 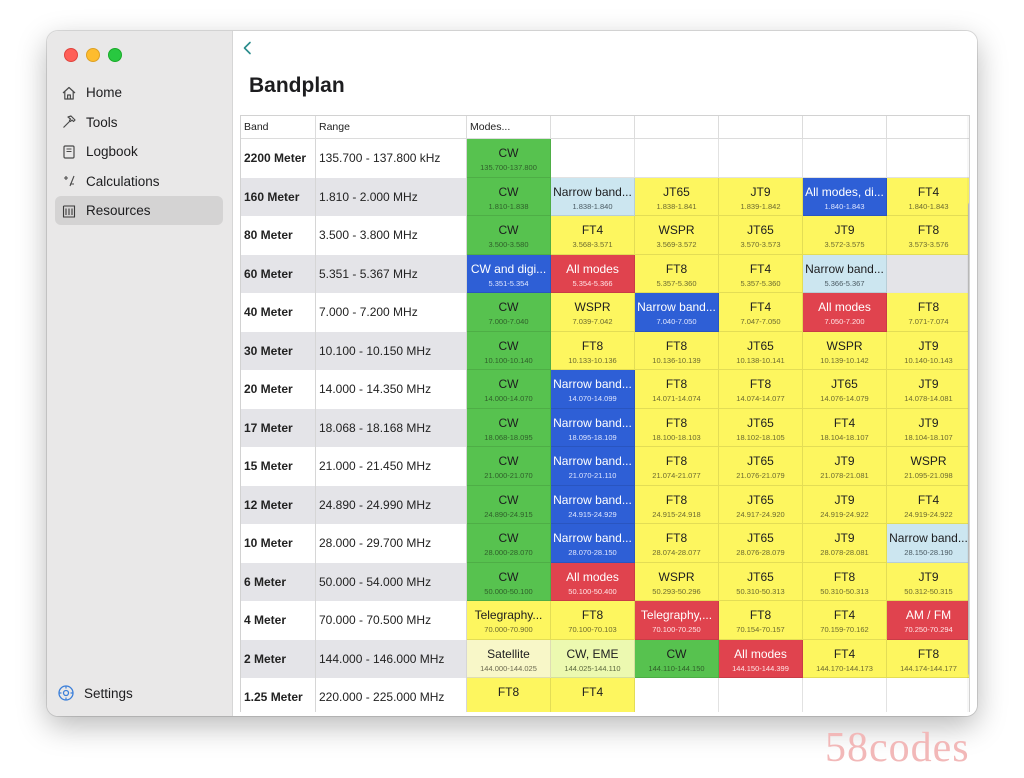 I want to click on mode-cell: FT8 14.071-14.074, so click(x=677, y=389).